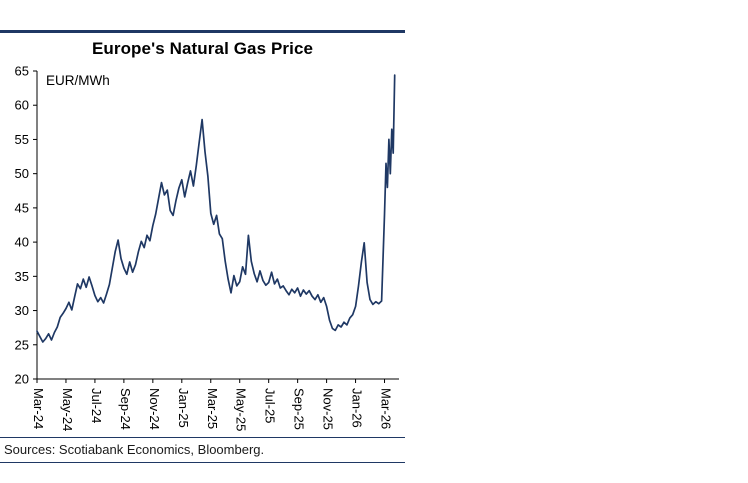 The image size is (748, 483). I want to click on source-divider-bottom, so click(202, 462).